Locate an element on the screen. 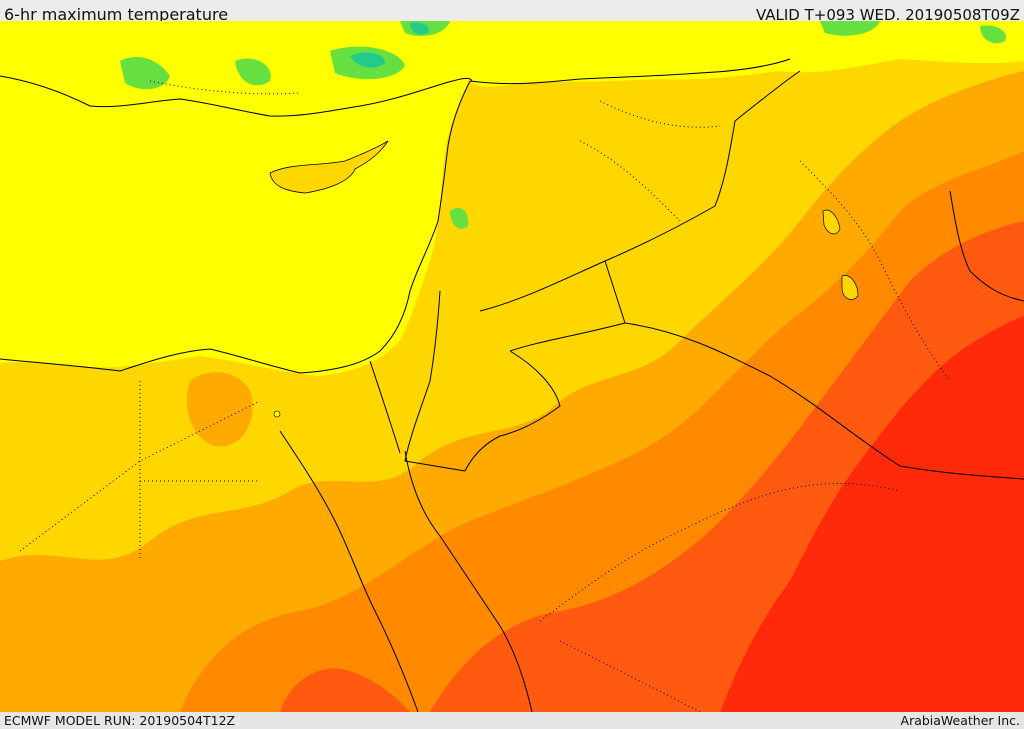  valid-time-label: VALID T+093 WED. 20190508T09Z is located at coordinates (887, 15).